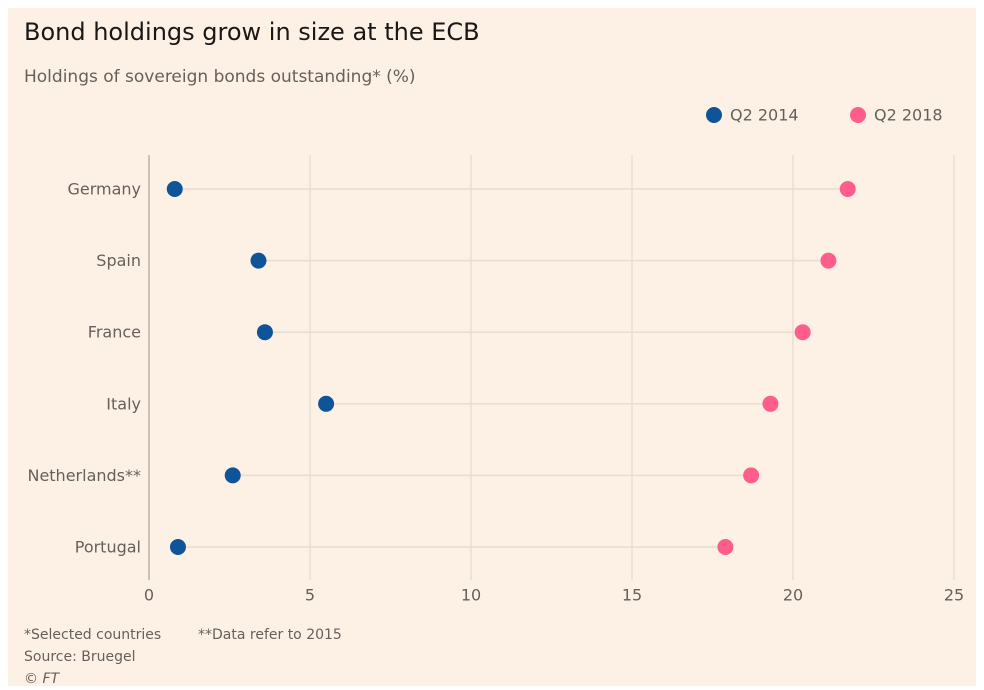 This screenshot has width=984, height=690. I want to click on chart-title: Bond holdings grow in size at the ECB, so click(252, 32).